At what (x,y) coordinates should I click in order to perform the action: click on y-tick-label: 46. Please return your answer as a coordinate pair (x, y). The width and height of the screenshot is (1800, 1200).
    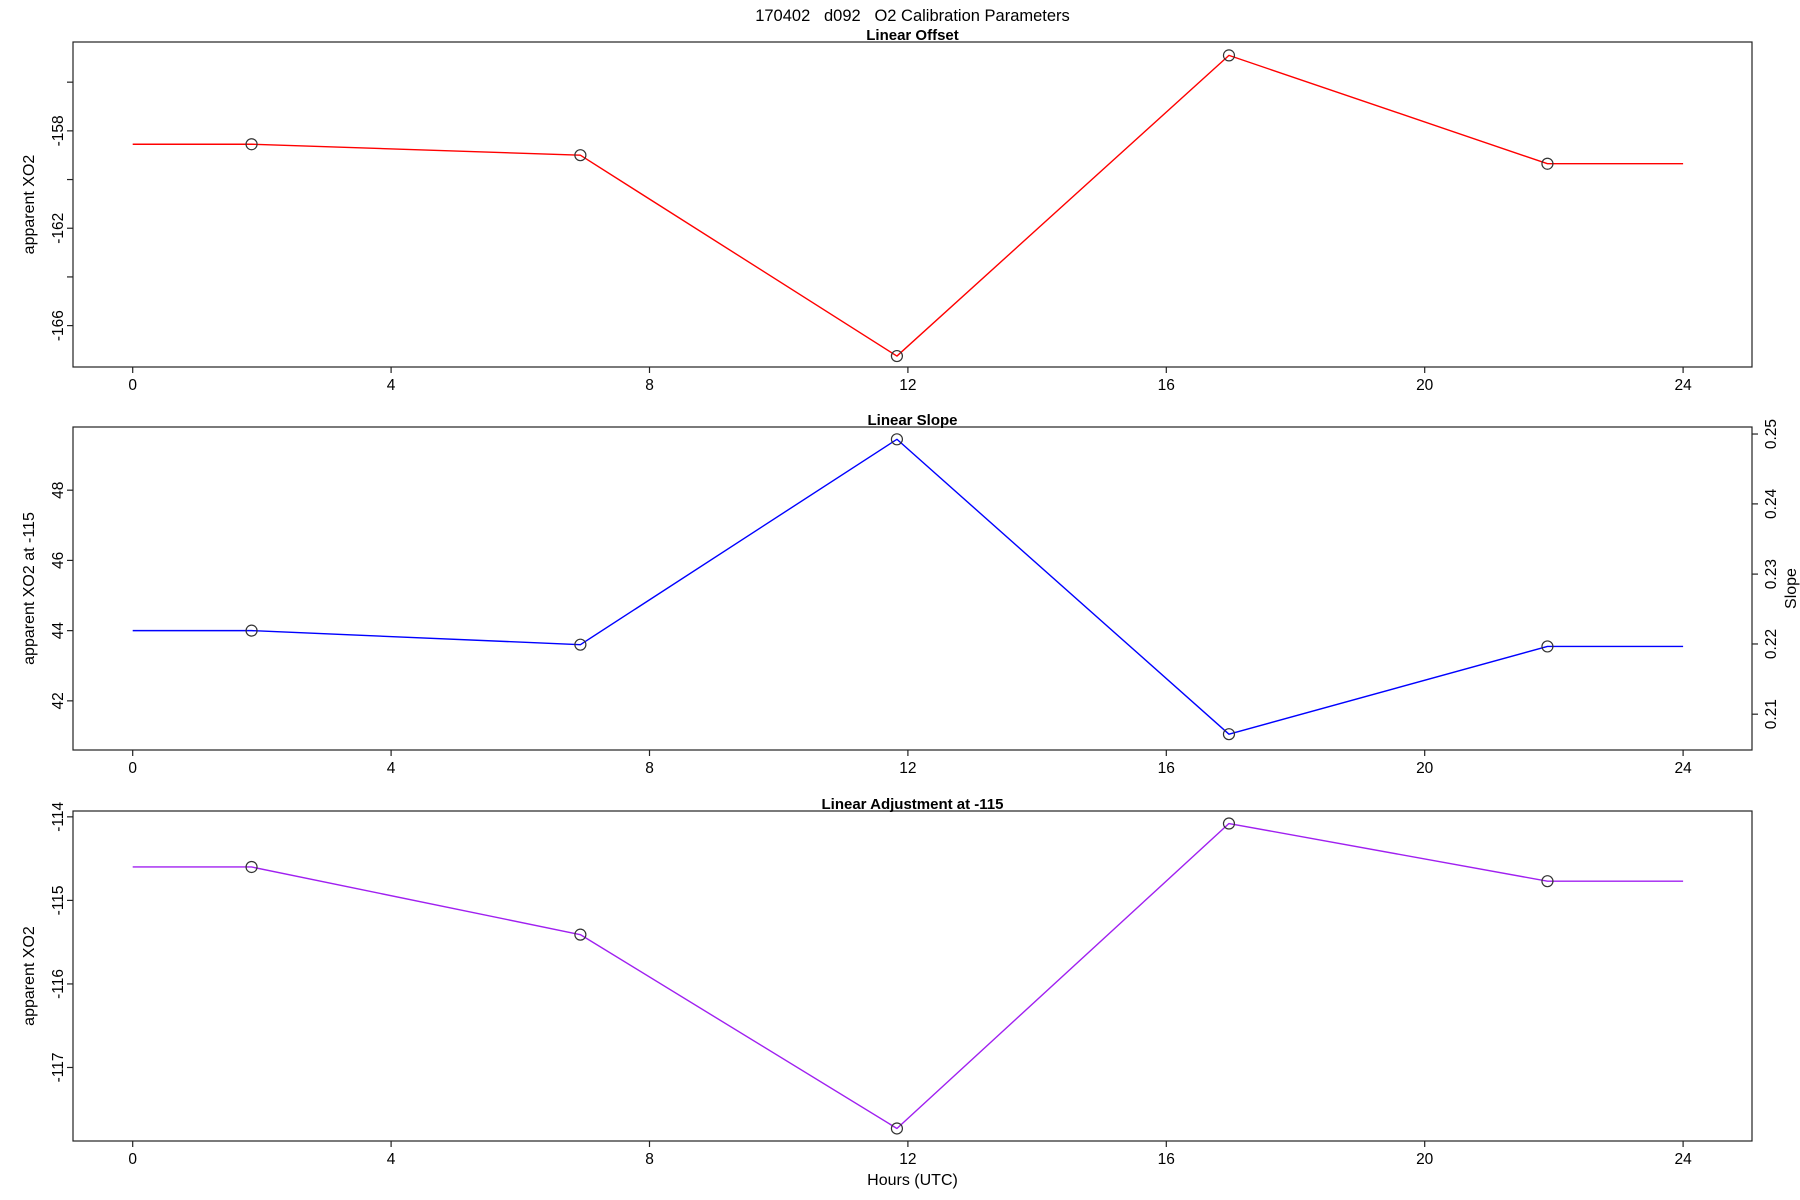
    Looking at the image, I should click on (58, 560).